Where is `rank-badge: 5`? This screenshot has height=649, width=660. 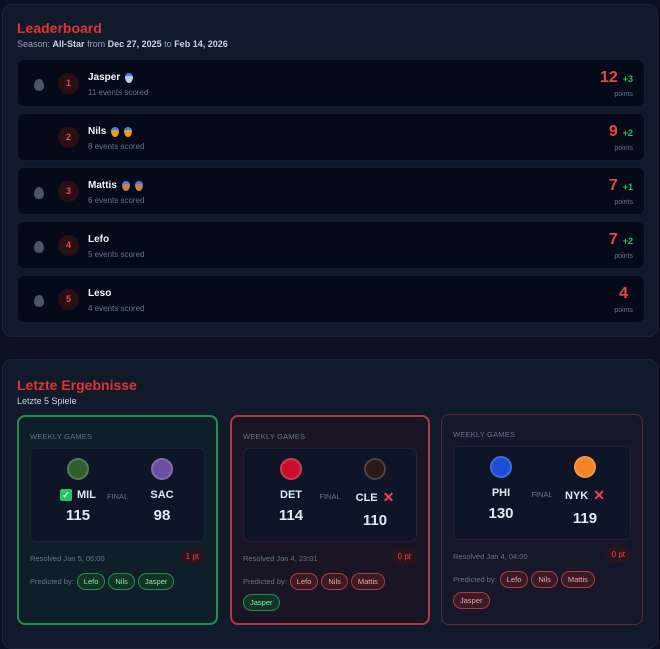
rank-badge: 5 is located at coordinates (68, 299).